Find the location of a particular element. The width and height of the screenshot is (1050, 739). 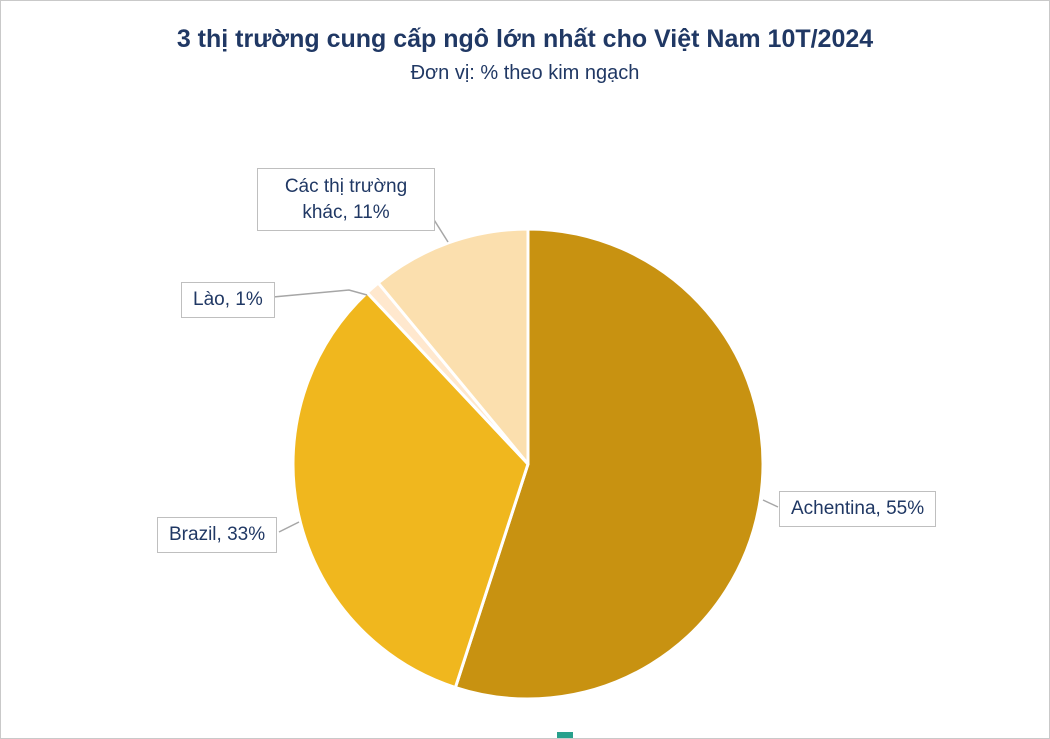

chart-subtitle: Đơn vị: % theo kim ngạch is located at coordinates (525, 73).